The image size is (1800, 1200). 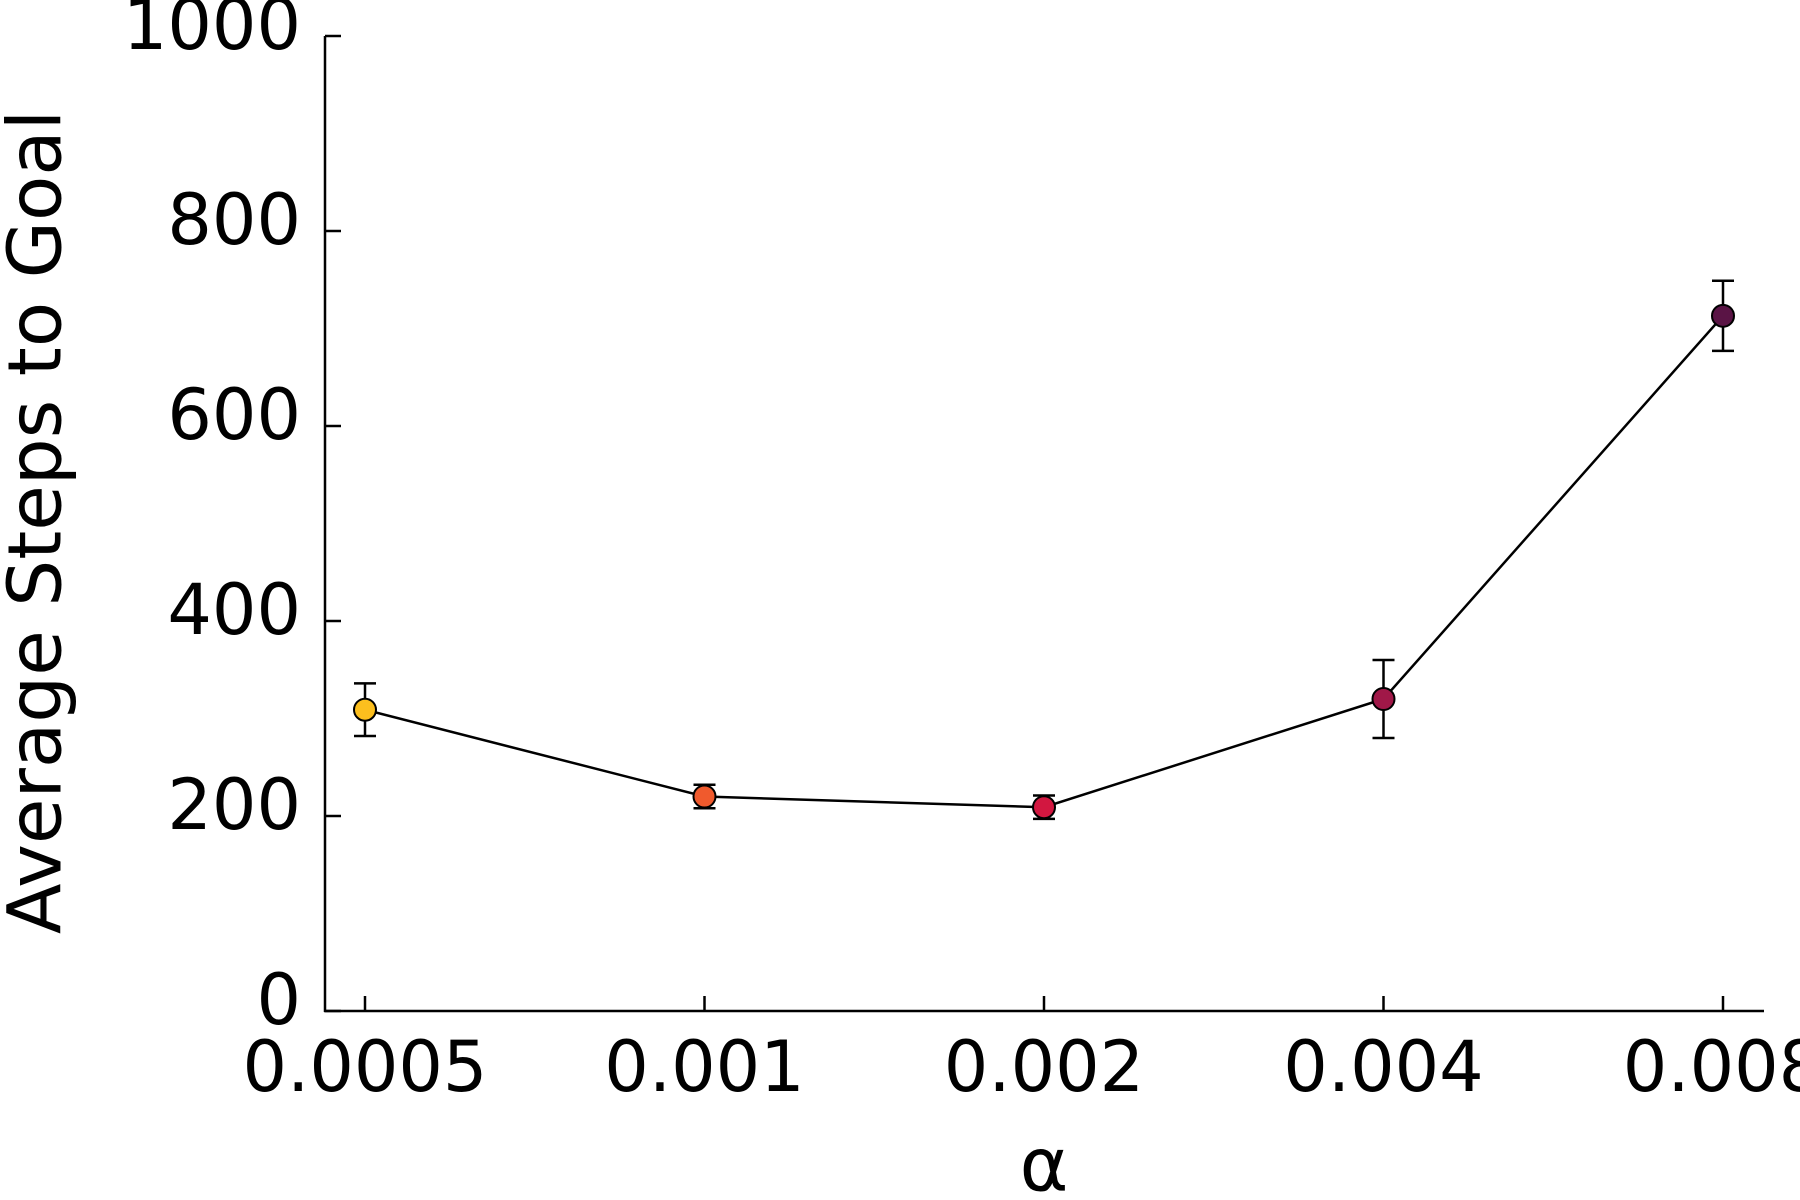 I want to click on y-tick-label: 400, so click(x=234, y=610).